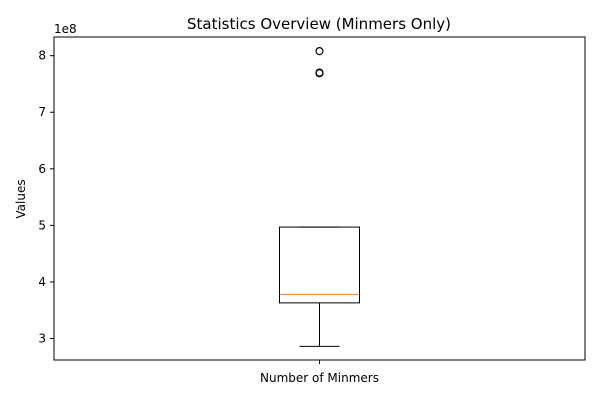 The width and height of the screenshot is (600, 400). What do you see at coordinates (42, 56) in the screenshot?
I see `y-tick-label: 8` at bounding box center [42, 56].